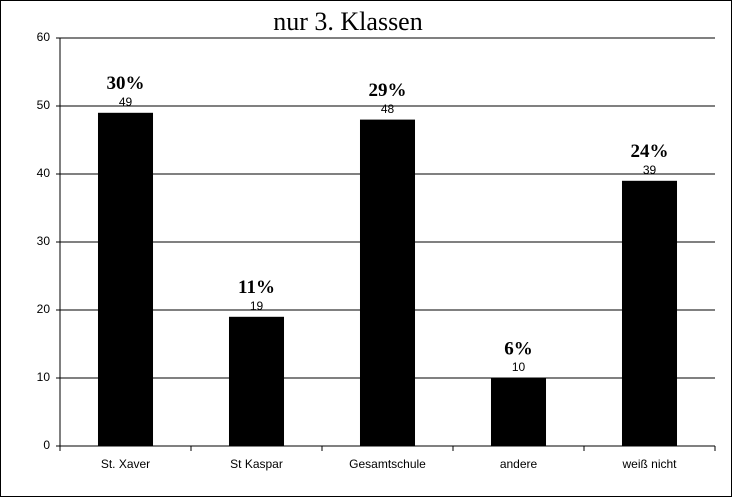  Describe the element at coordinates (387, 464) in the screenshot. I see `x-tick-label: Gesamtschule` at that location.